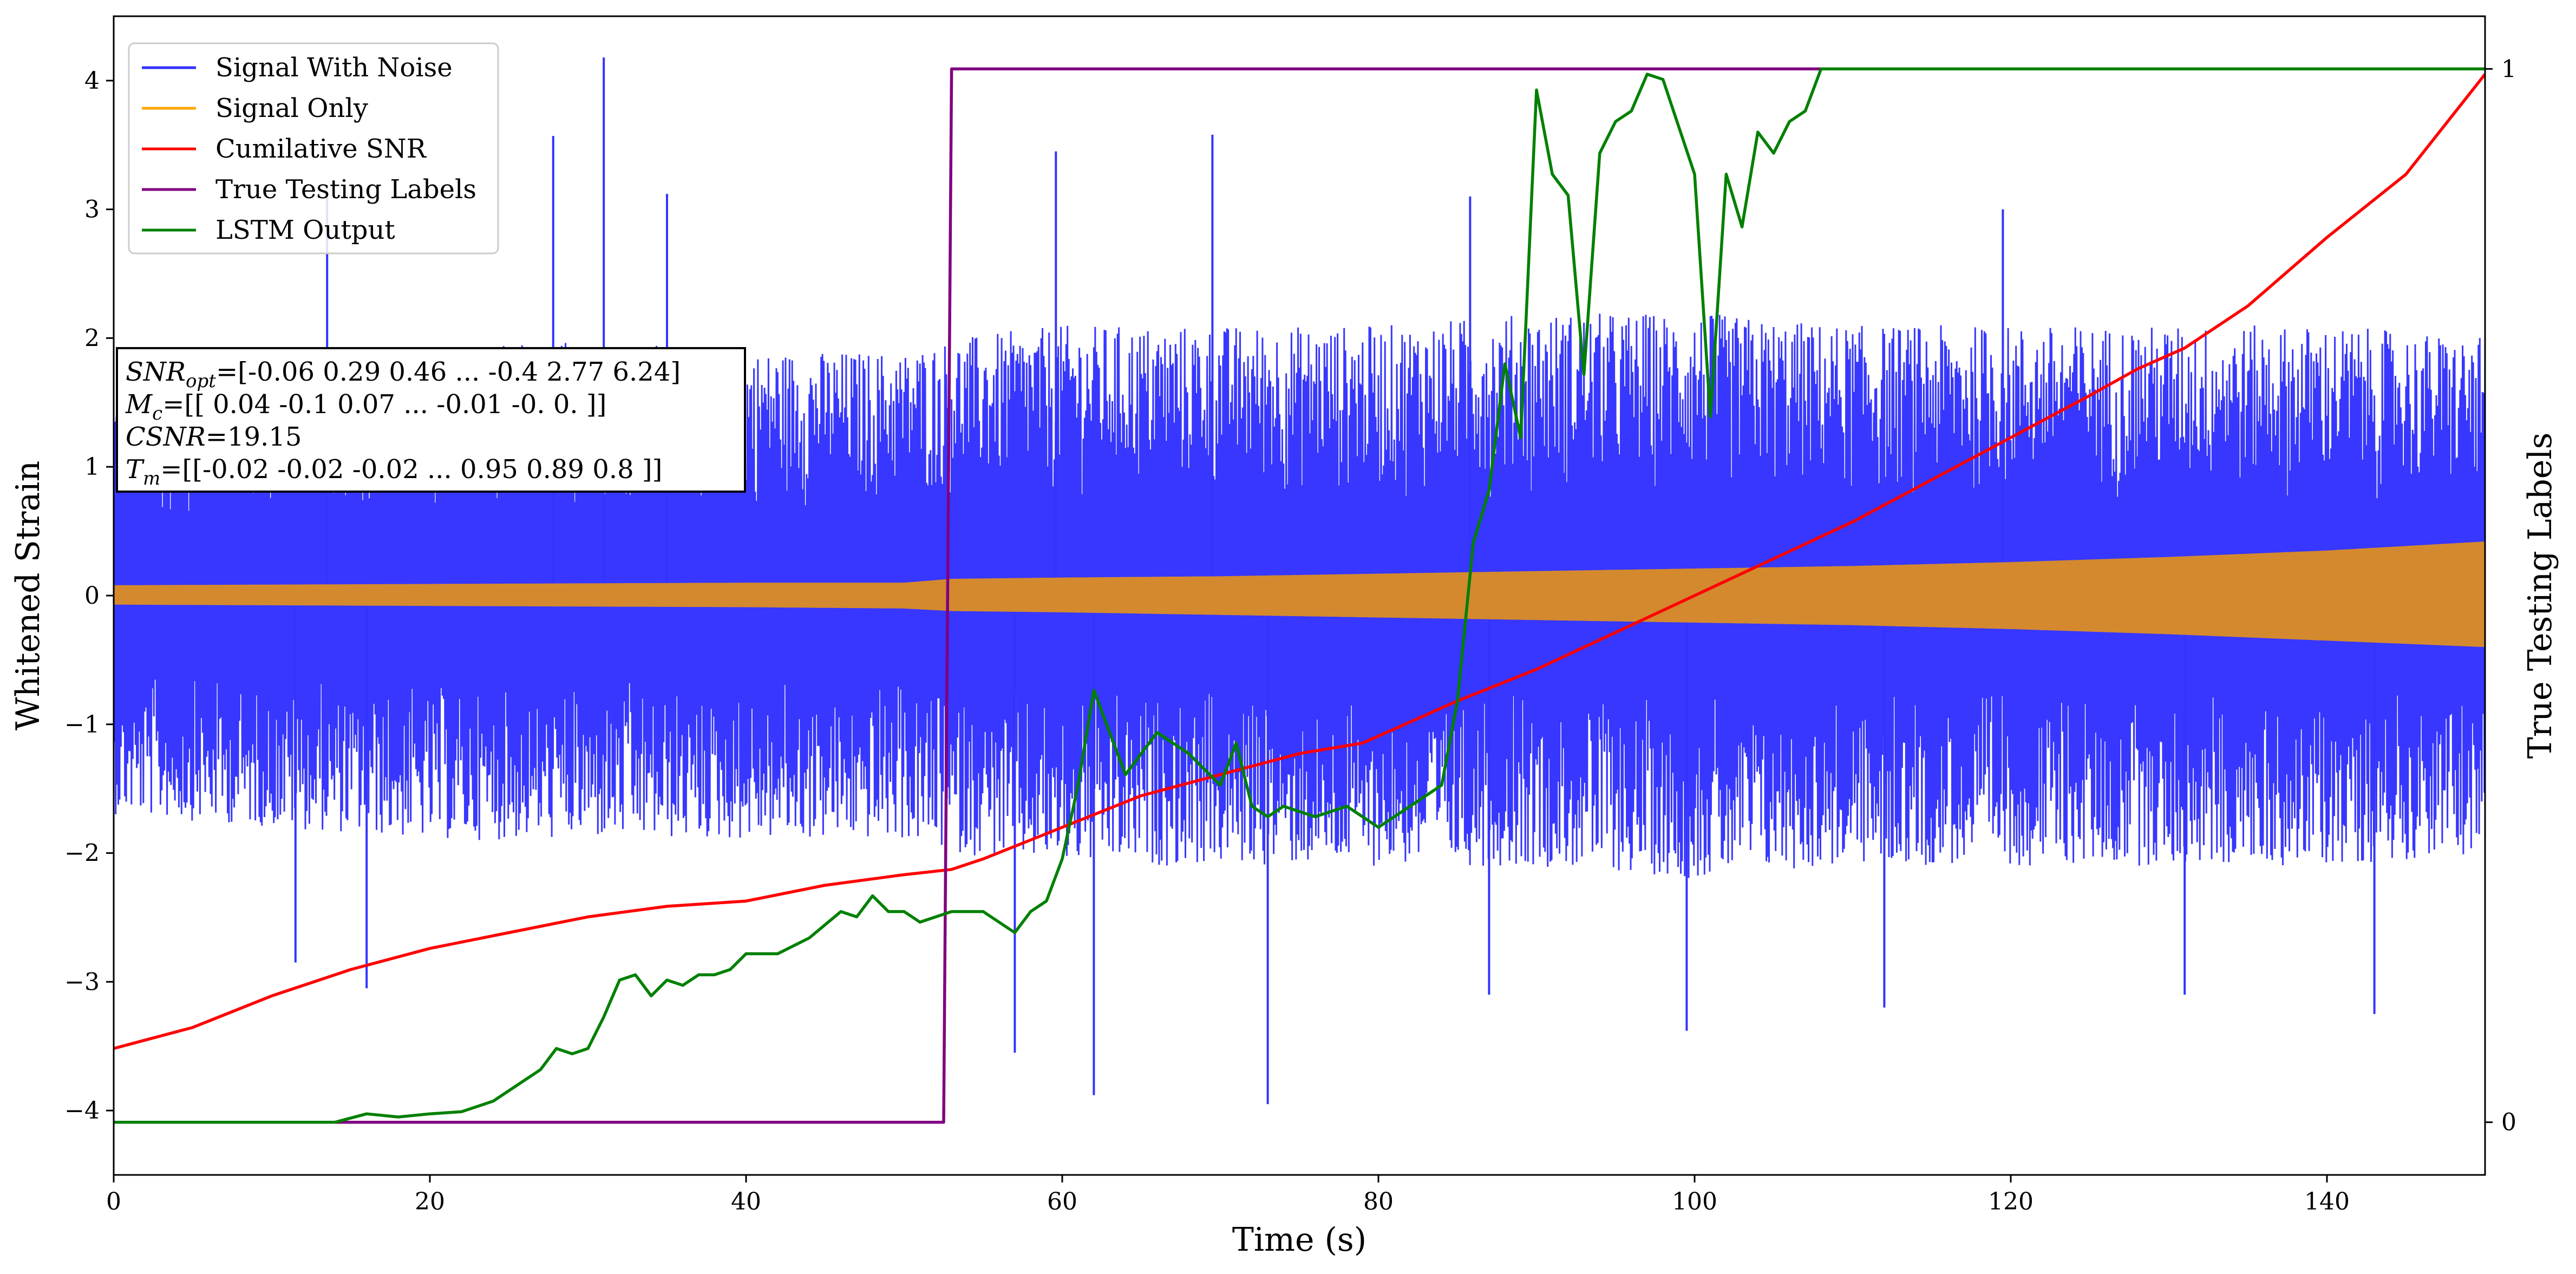 Image resolution: width=2576 pixels, height=1274 pixels. Describe the element at coordinates (334, 68) in the screenshot. I see `legend-label: Signal With Noise` at that location.